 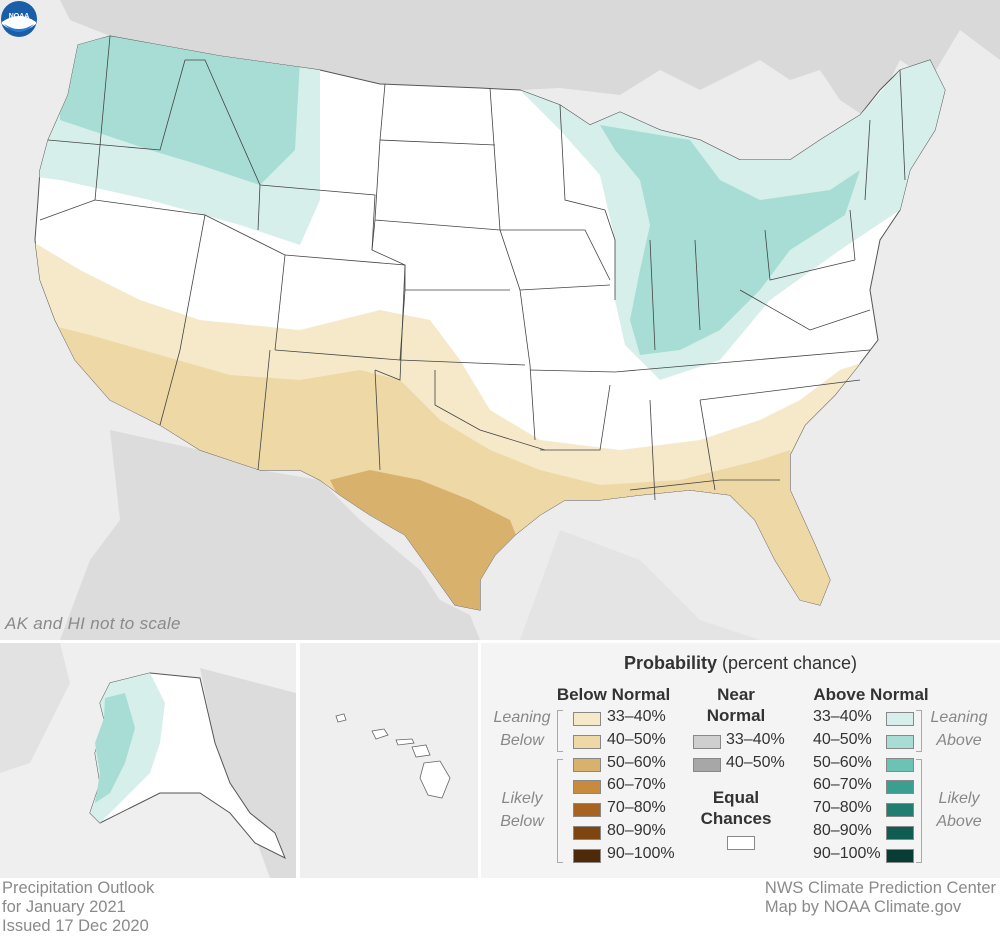 What do you see at coordinates (730, 240) in the screenshot?
I see `above-40-50-midwest` at bounding box center [730, 240].